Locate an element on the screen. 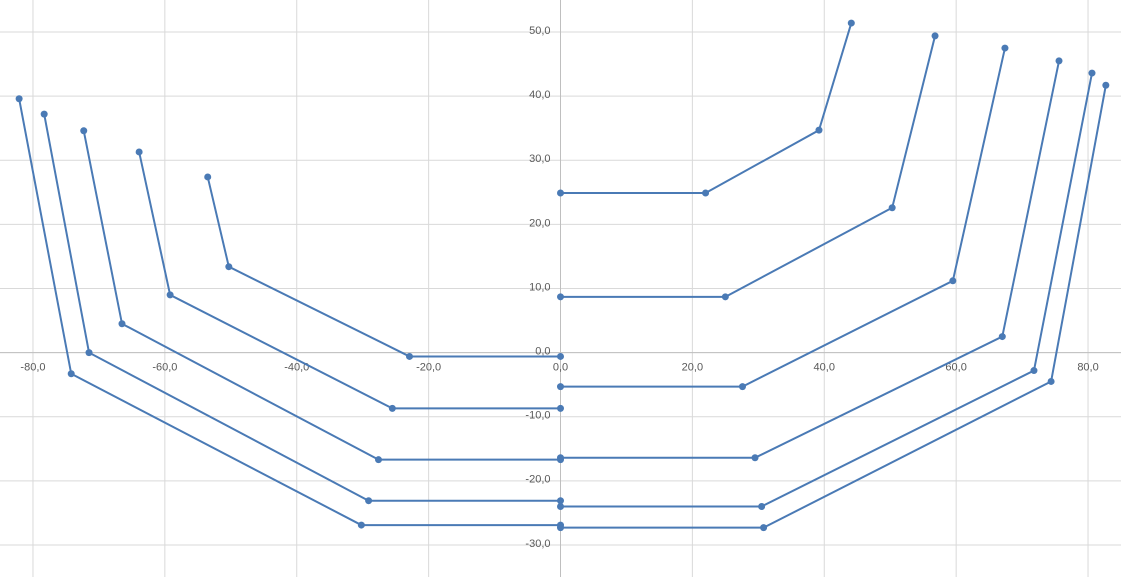 The width and height of the screenshot is (1121, 577). y-tick-label: 40,0 is located at coordinates (539, 95).